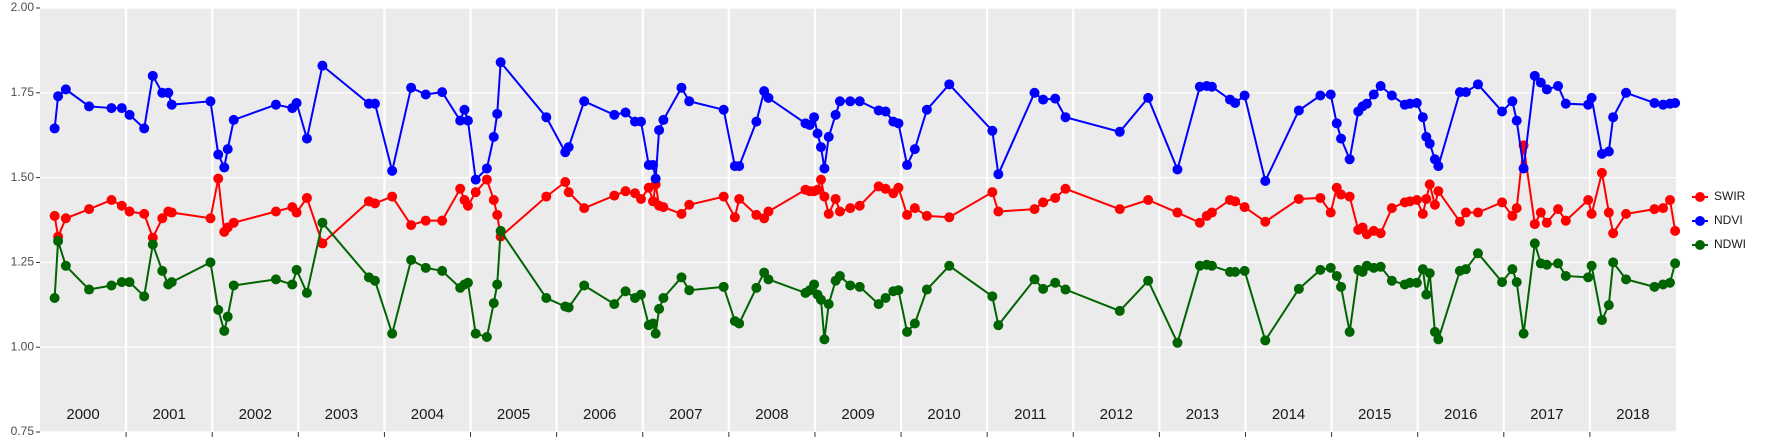 The image size is (1773, 442). What do you see at coordinates (1374, 414) in the screenshot?
I see `year-label: 2015` at bounding box center [1374, 414].